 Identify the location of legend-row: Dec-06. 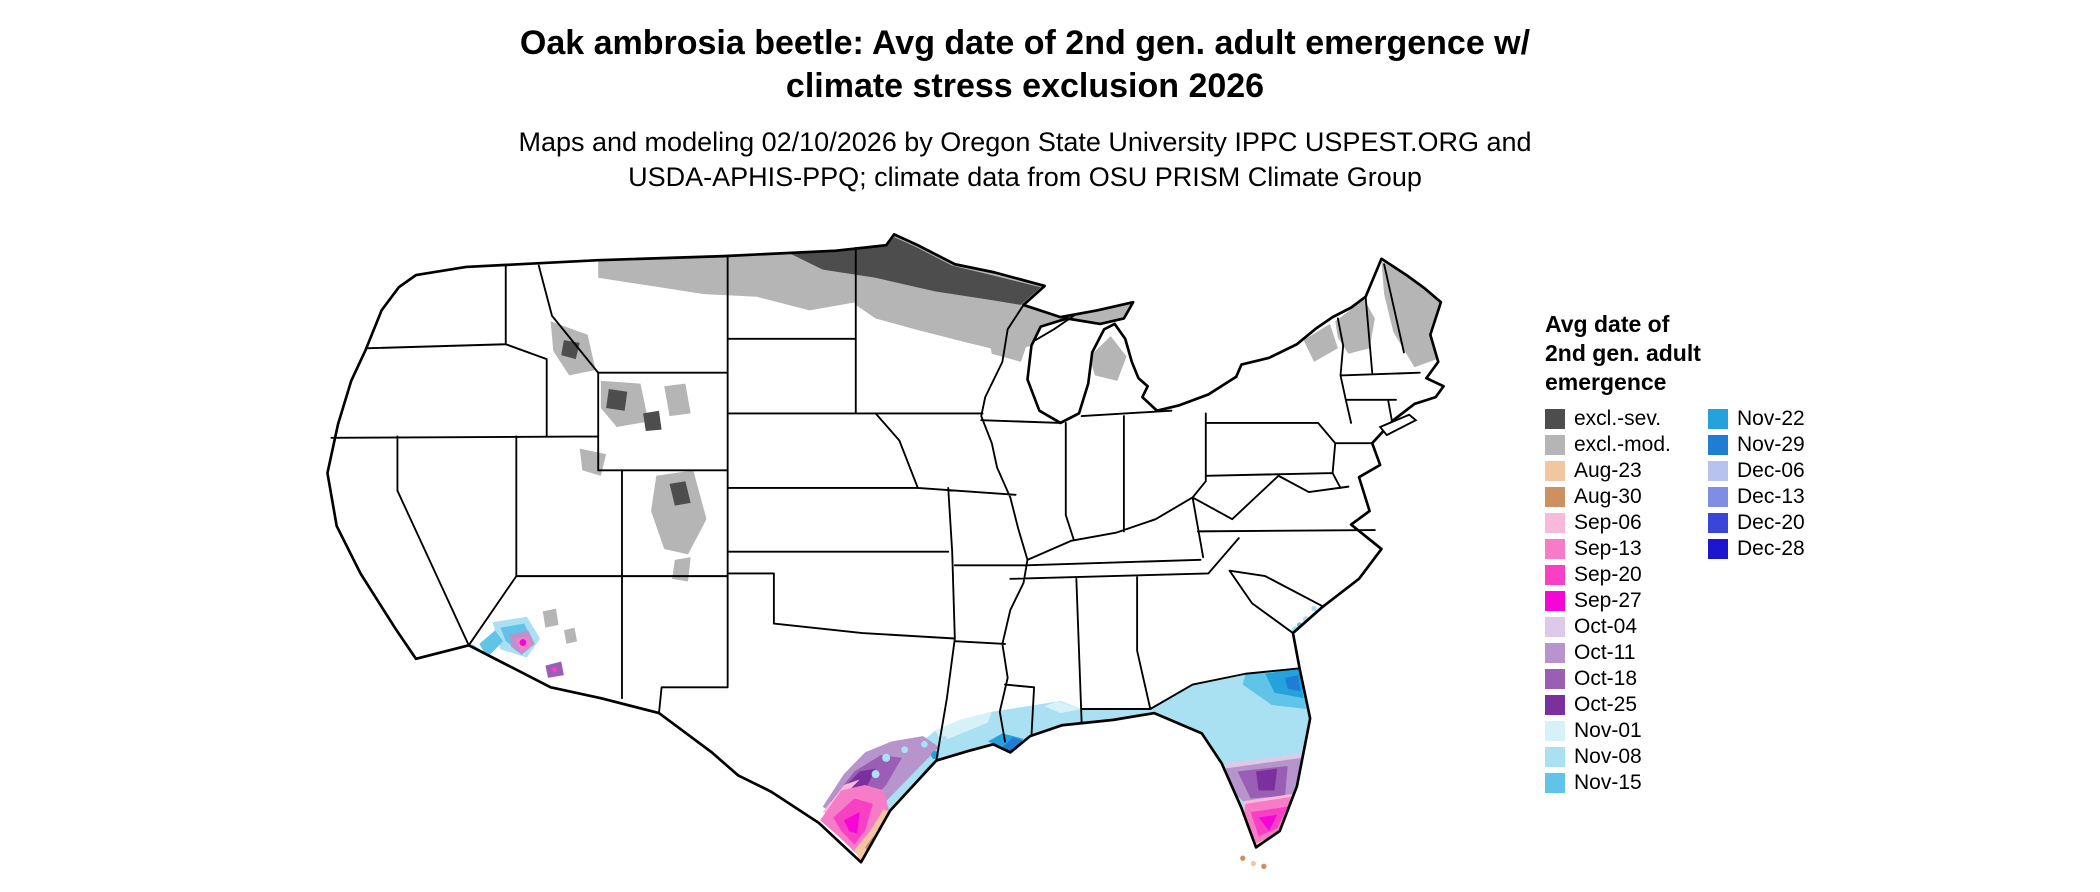
(1756, 471).